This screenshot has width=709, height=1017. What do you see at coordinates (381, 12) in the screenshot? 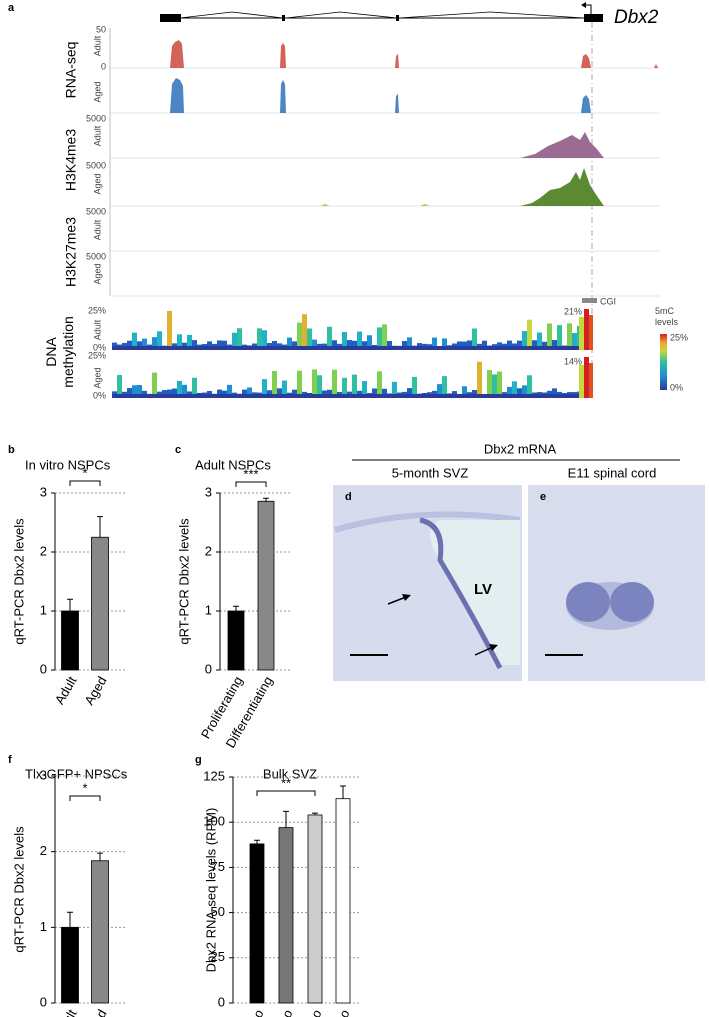
I see `gene-model` at bounding box center [381, 12].